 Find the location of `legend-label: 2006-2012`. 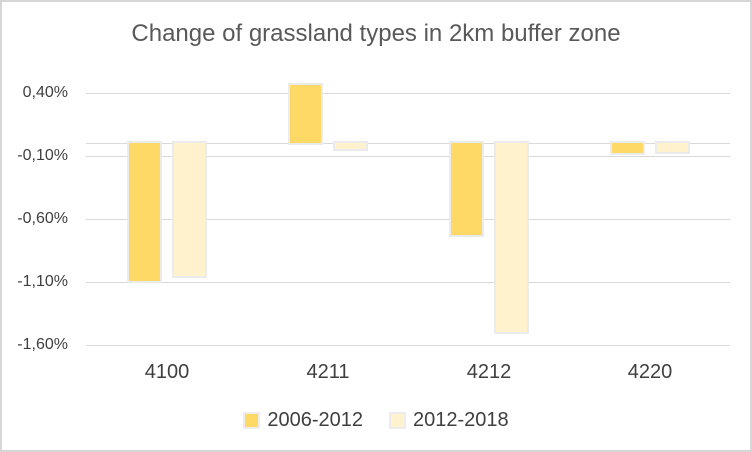

legend-label: 2006-2012 is located at coordinates (315, 420).